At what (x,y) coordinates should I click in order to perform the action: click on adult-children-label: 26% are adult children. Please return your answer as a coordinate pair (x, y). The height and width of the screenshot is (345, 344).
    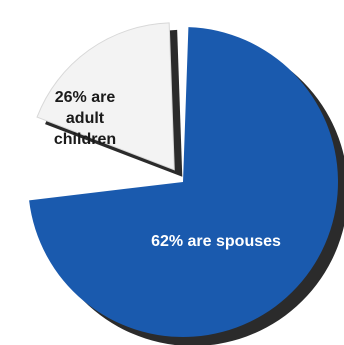
    Looking at the image, I should click on (85, 118).